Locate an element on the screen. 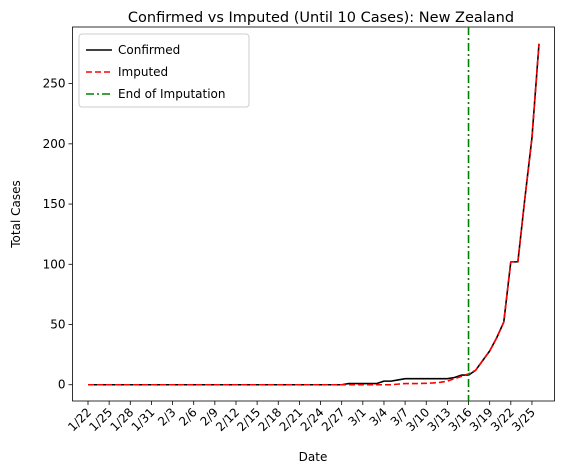  legend-label: End of Imputation is located at coordinates (172, 94).